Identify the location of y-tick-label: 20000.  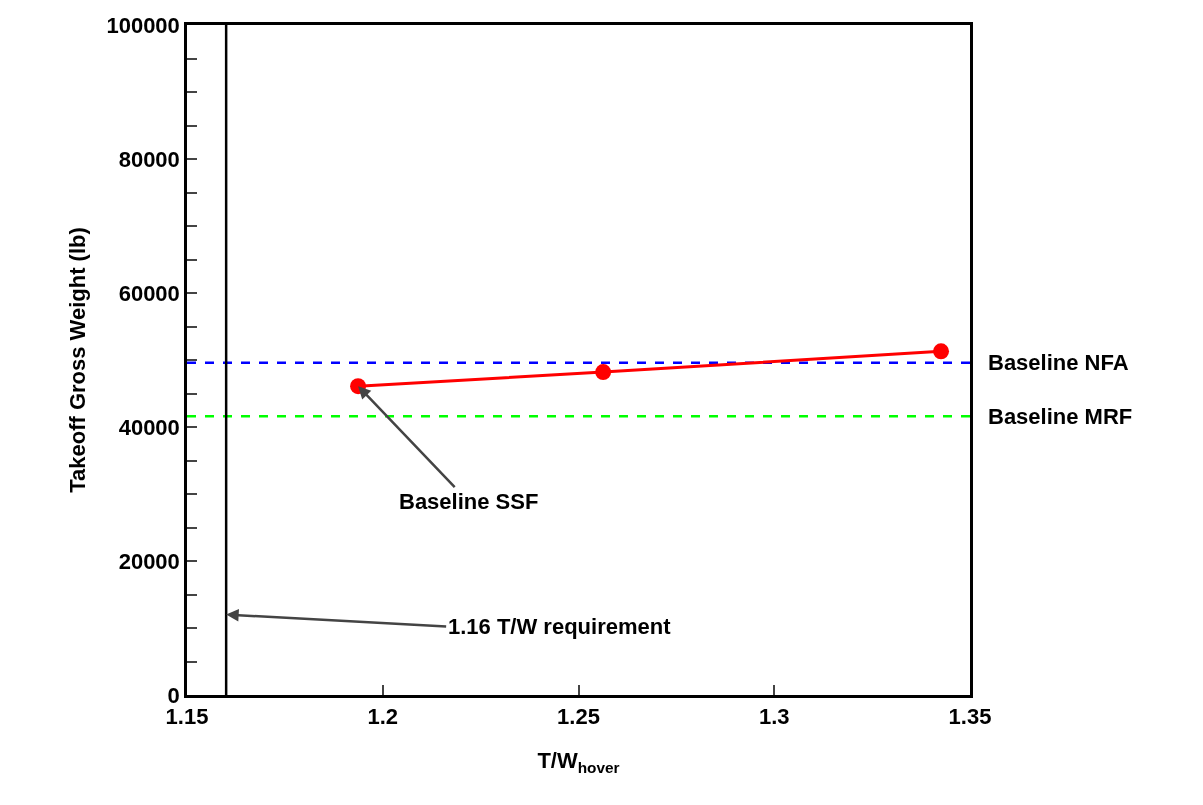
(149, 561).